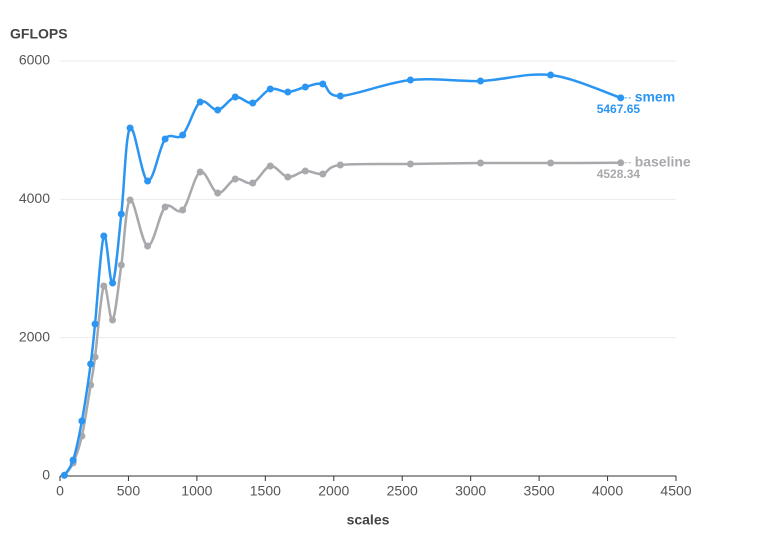  What do you see at coordinates (333, 491) in the screenshot?
I see `x-tick-label: 2000` at bounding box center [333, 491].